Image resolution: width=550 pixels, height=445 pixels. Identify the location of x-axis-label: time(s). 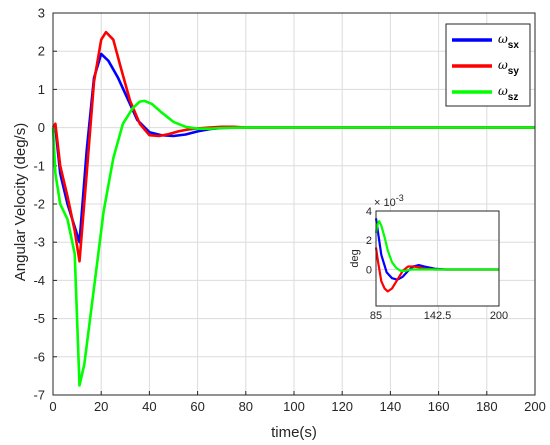
(294, 432).